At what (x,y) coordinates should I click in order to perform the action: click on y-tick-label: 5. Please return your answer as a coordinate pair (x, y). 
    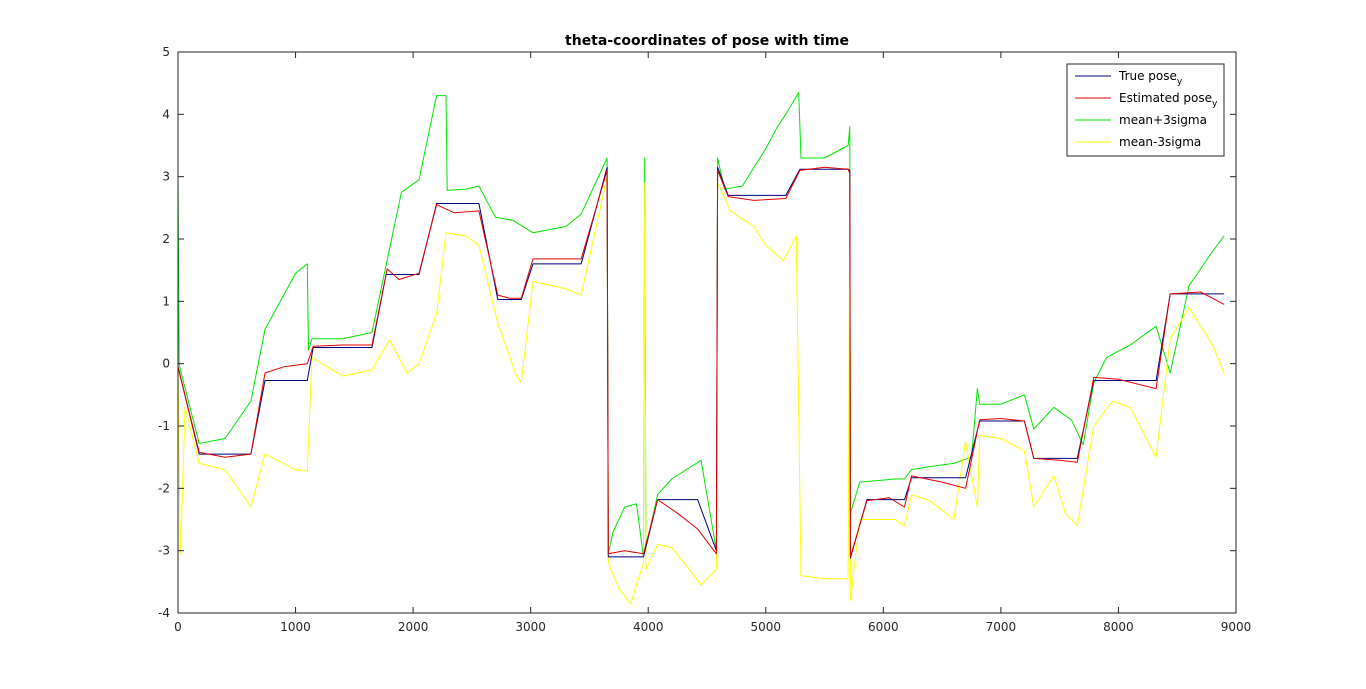
    Looking at the image, I should click on (166, 52).